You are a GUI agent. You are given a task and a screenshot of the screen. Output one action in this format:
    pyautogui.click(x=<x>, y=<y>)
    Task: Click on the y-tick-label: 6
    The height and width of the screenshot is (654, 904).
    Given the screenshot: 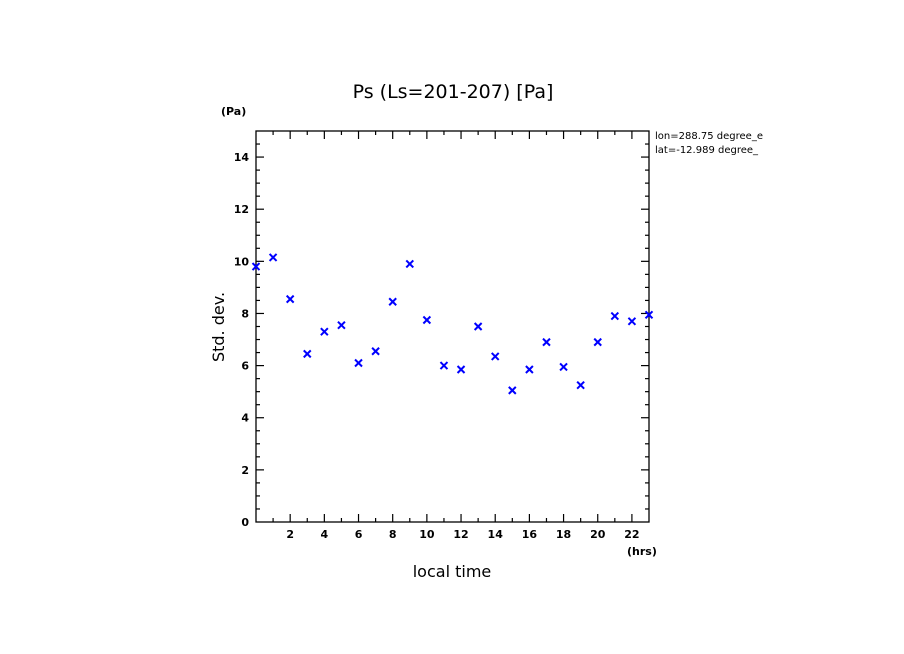 What is the action you would take?
    pyautogui.click(x=245, y=366)
    